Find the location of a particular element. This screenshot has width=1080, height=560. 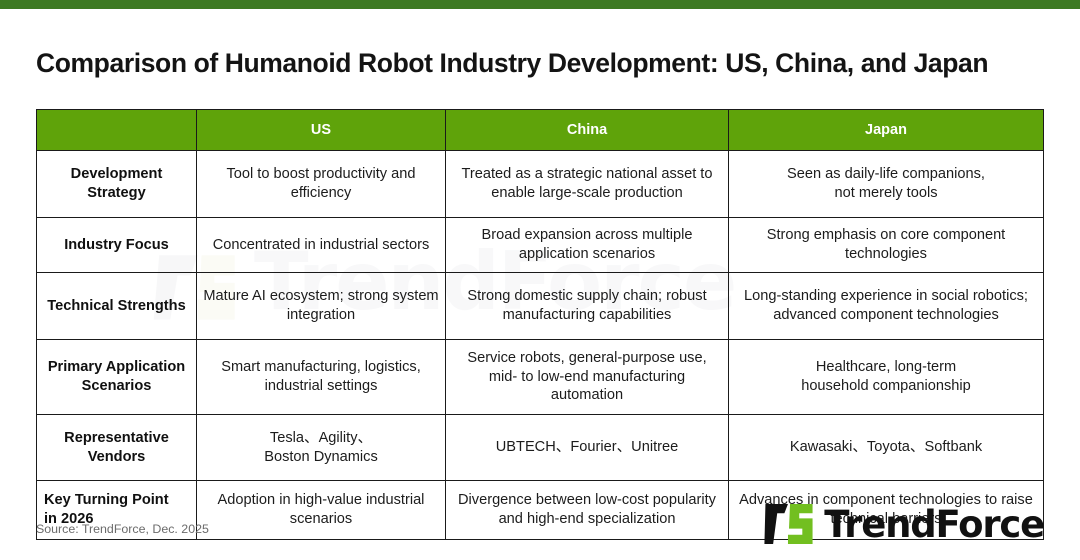

row-label-line-2: Strategy is located at coordinates (116, 193).